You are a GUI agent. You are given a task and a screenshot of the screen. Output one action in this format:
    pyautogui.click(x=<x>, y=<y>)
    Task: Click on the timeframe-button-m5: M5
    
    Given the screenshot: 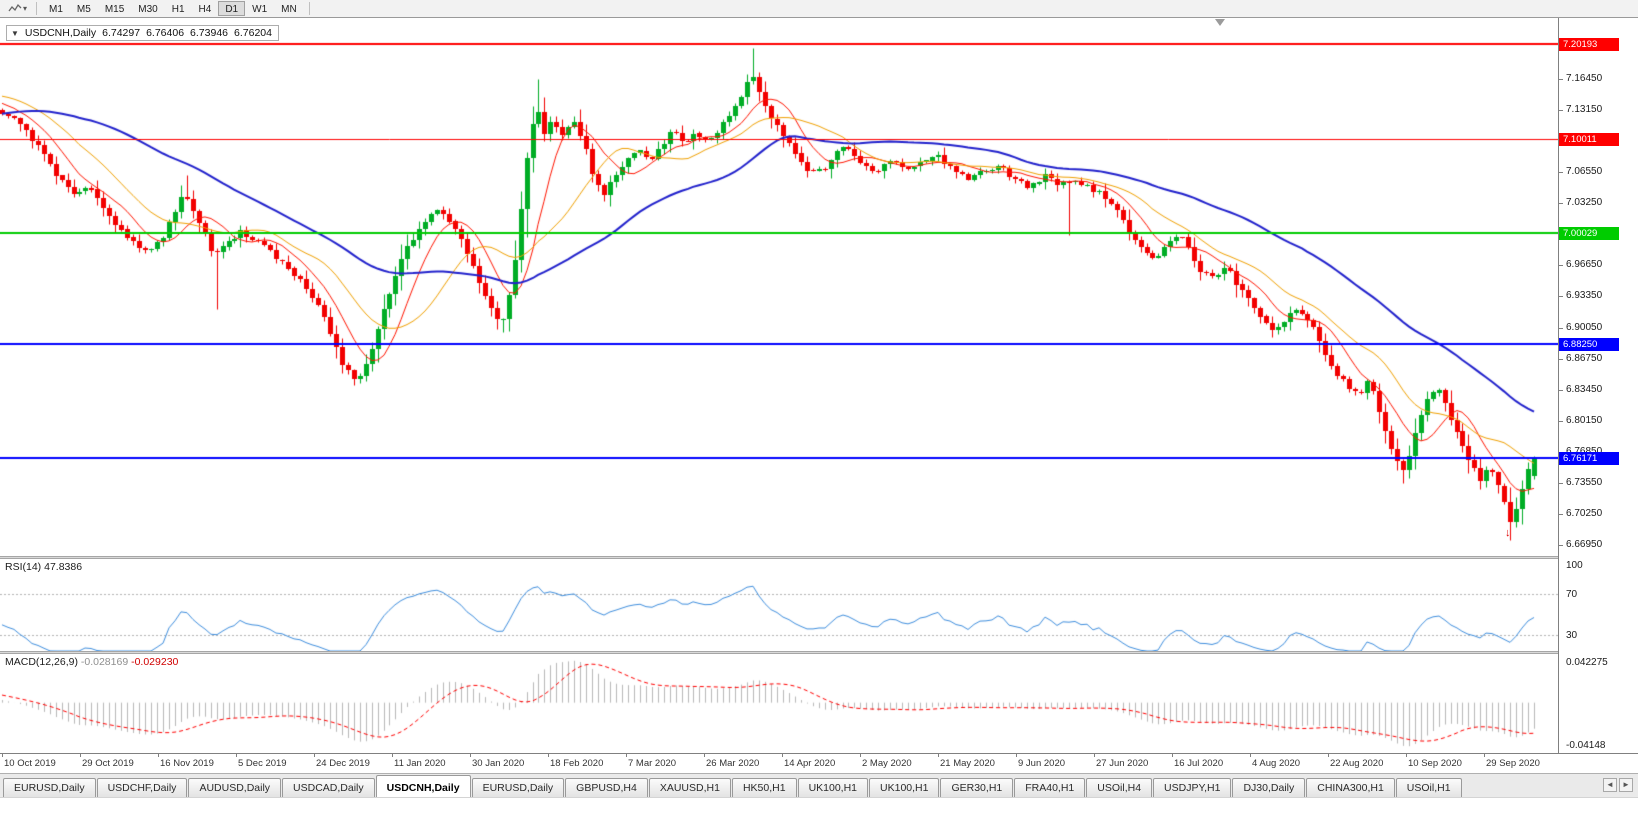 What is the action you would take?
    pyautogui.click(x=83, y=9)
    